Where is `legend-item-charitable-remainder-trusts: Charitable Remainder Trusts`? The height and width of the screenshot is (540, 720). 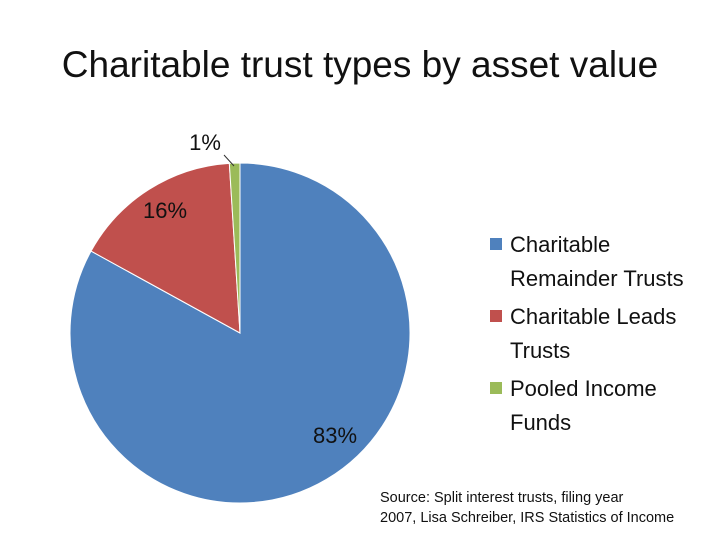 legend-item-charitable-remainder-trusts: Charitable Remainder Trusts is located at coordinates (602, 262).